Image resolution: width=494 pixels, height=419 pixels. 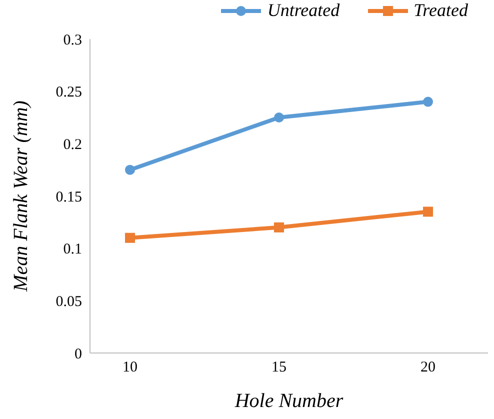 I want to click on legend-label: Treated, so click(x=441, y=10).